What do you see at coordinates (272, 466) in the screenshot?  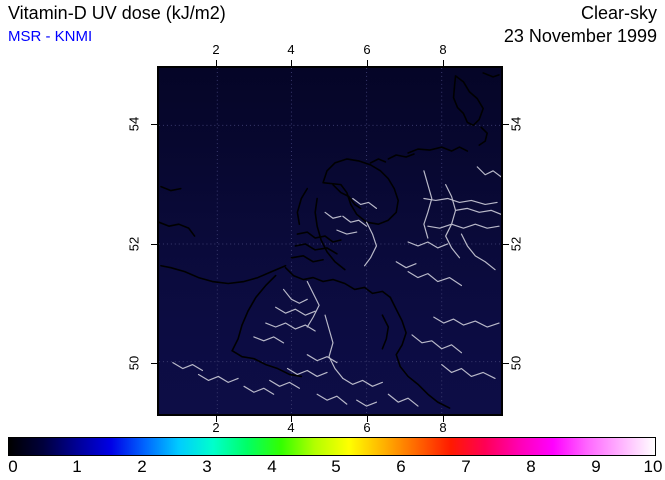 I see `colorbar-tick: 4` at bounding box center [272, 466].